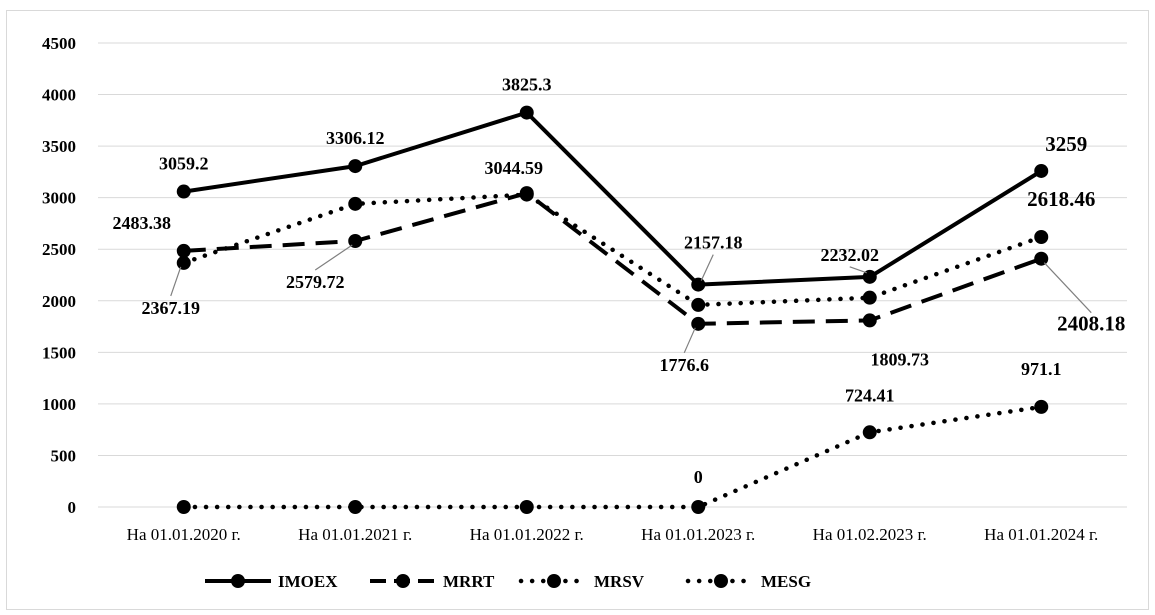 The height and width of the screenshot is (615, 1155). What do you see at coordinates (870, 395) in the screenshot?
I see `data-label-mesg-4: 724.41` at bounding box center [870, 395].